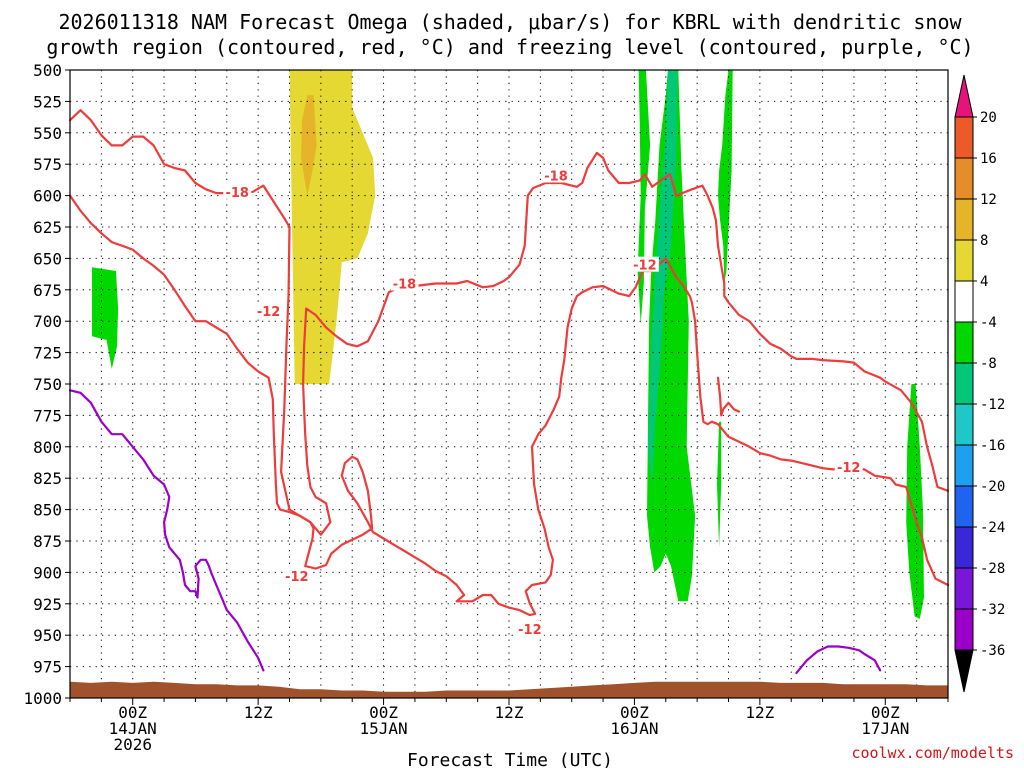  I want to click on colorbar-label-13: -36, so click(992, 651).